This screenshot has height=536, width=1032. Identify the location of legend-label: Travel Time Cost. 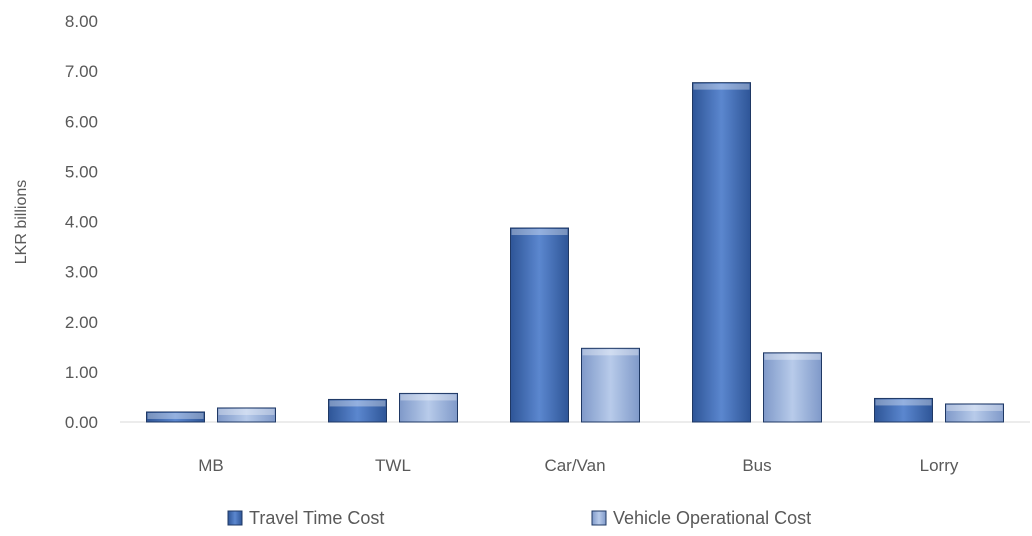
(316, 518).